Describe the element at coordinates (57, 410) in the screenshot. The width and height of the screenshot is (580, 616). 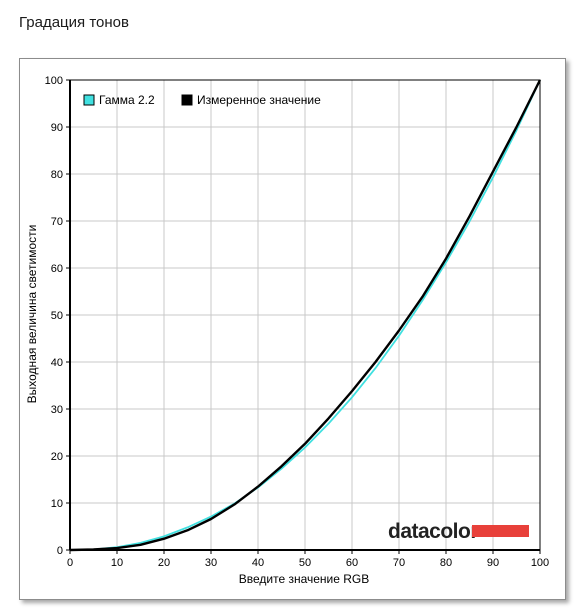
I see `y-tick-label: 30` at that location.